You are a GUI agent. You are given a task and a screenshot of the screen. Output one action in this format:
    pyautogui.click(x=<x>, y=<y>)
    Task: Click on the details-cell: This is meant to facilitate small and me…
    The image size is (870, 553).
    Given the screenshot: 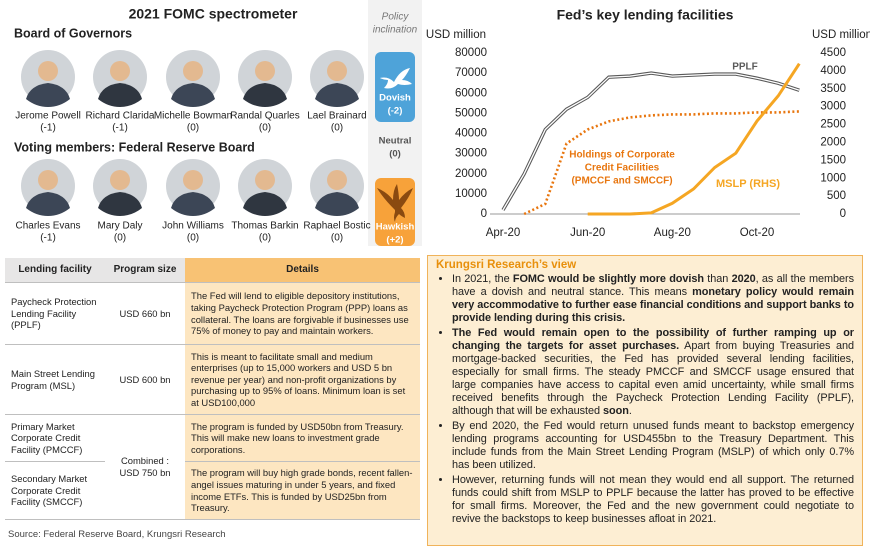 What is the action you would take?
    pyautogui.click(x=302, y=379)
    